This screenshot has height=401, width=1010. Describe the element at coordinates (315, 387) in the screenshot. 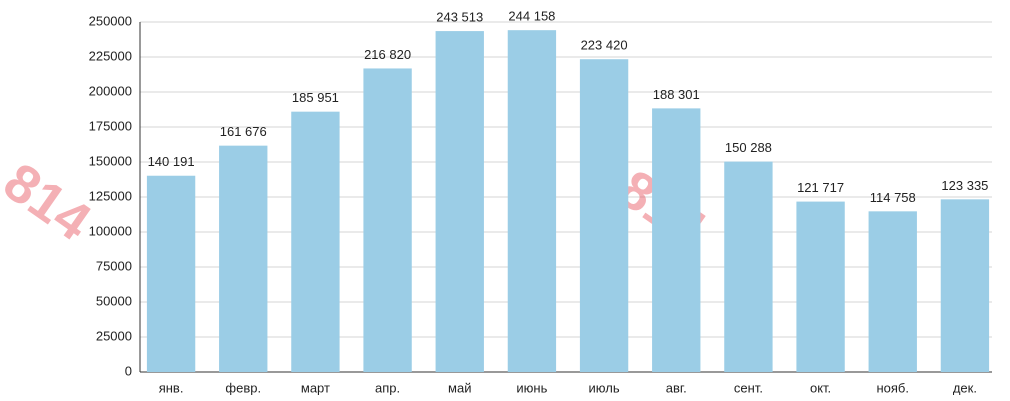

I see `x-tick-label: март` at that location.